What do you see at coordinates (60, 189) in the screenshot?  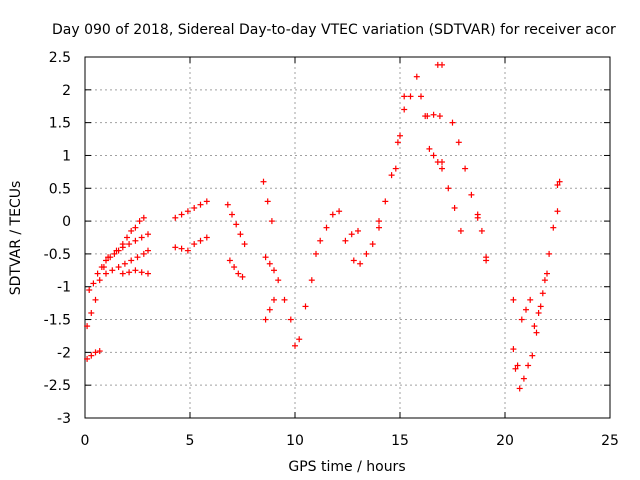 I see `y-tick-label: 0.5` at bounding box center [60, 189].